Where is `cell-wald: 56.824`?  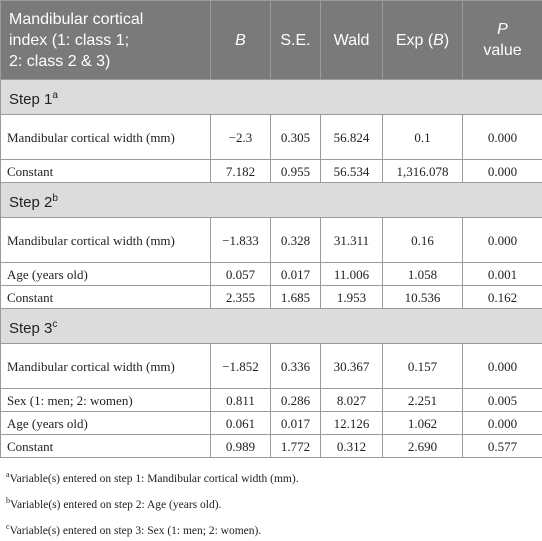 cell-wald: 56.824 is located at coordinates (352, 137).